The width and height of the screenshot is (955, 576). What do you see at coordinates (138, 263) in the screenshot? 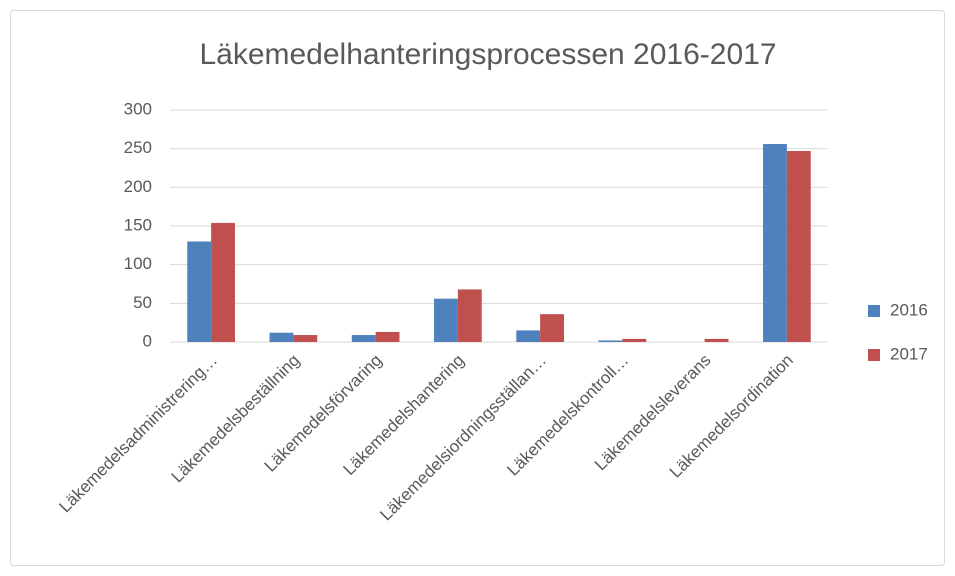
I see `y-tick-label: 100` at bounding box center [138, 263].